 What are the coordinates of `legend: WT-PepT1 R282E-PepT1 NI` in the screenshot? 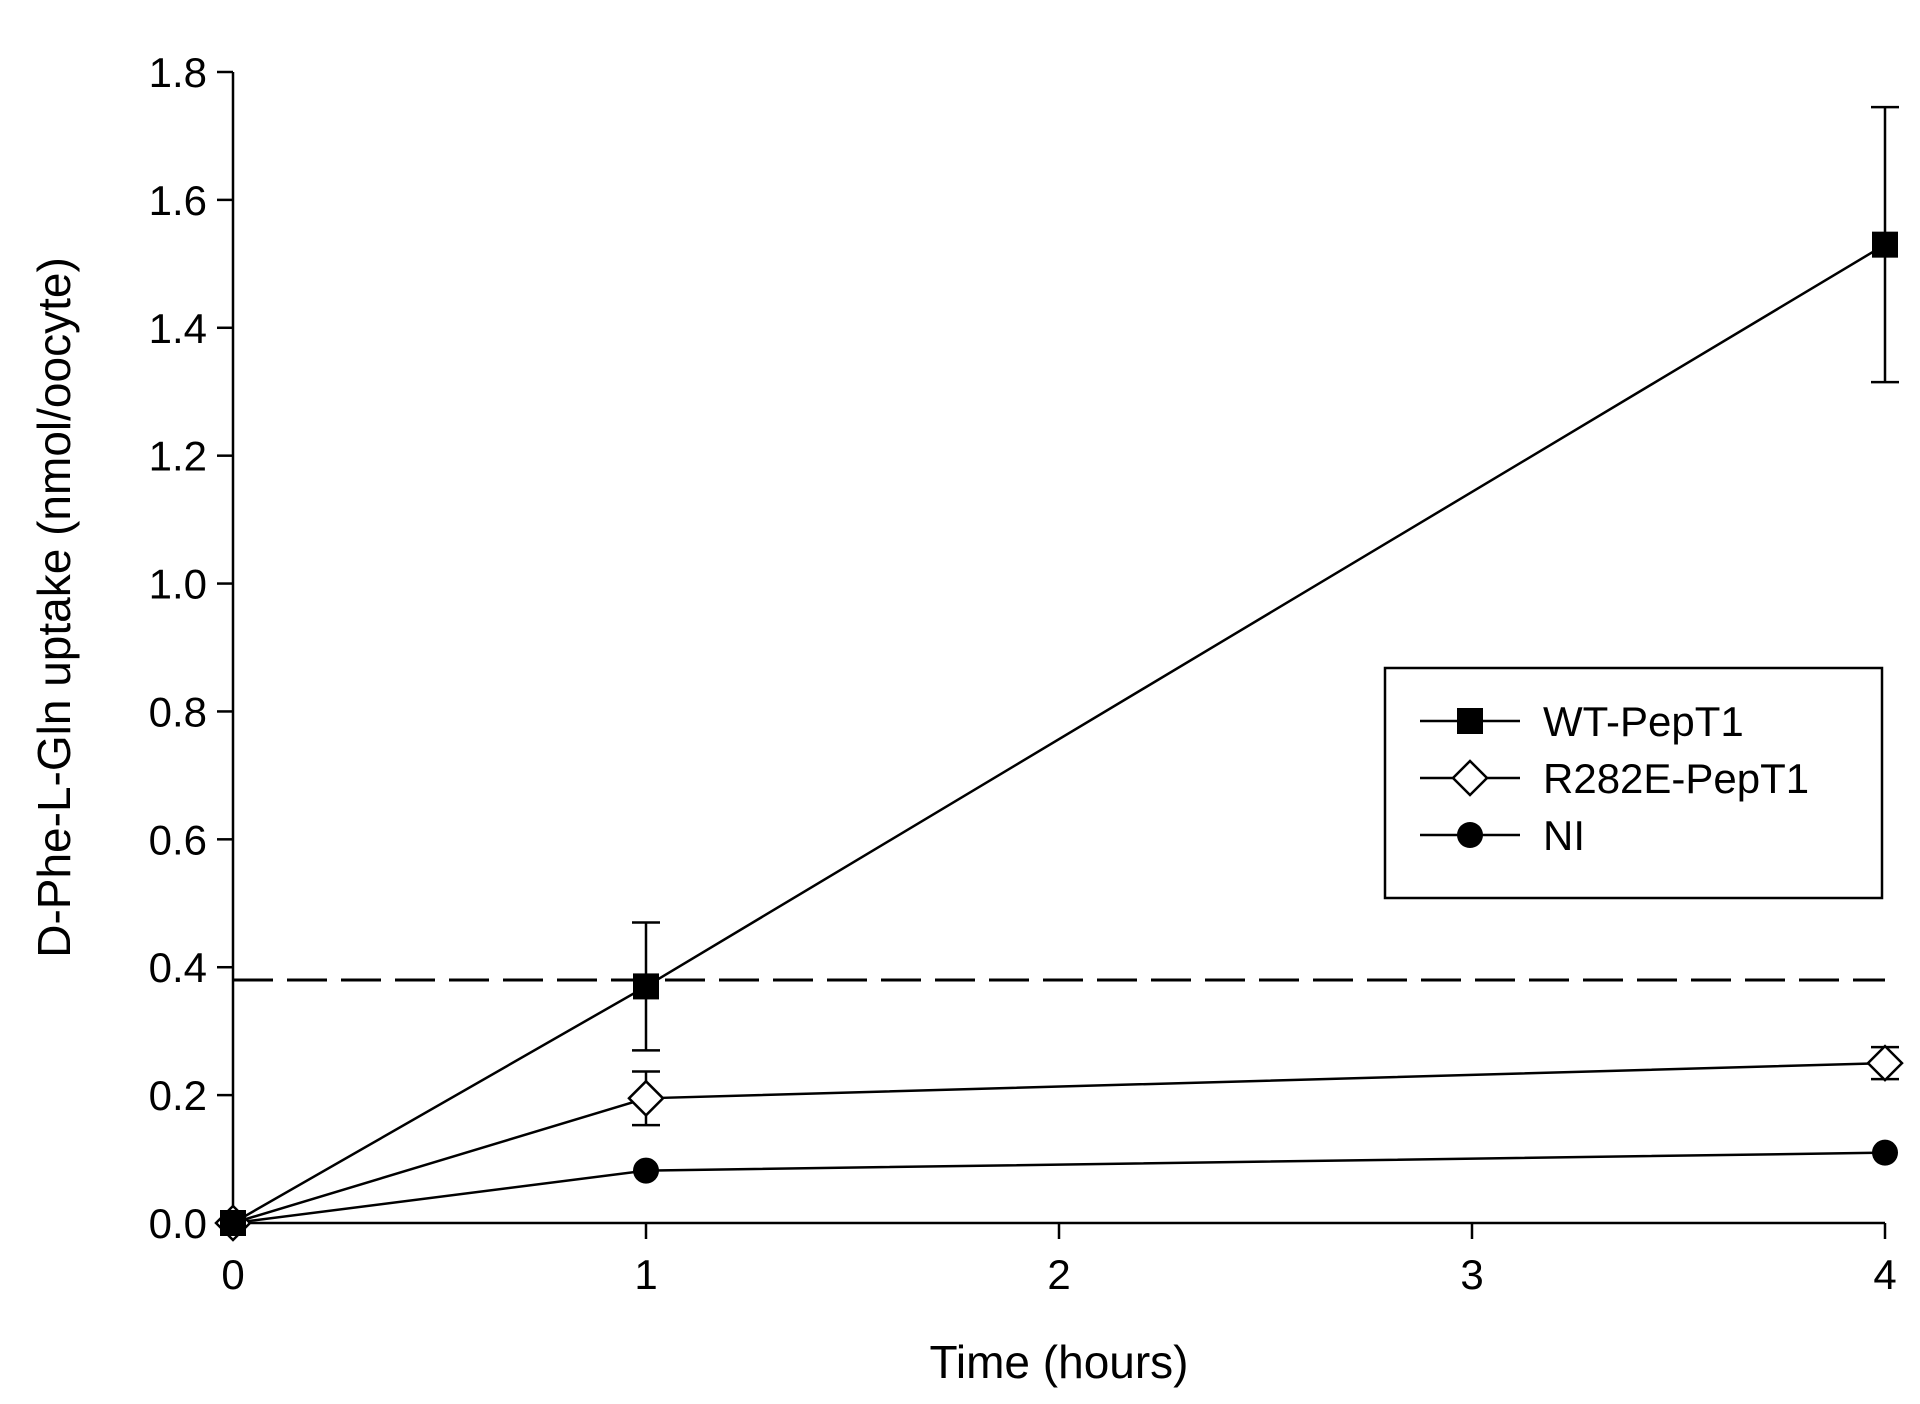 It's located at (1633, 783).